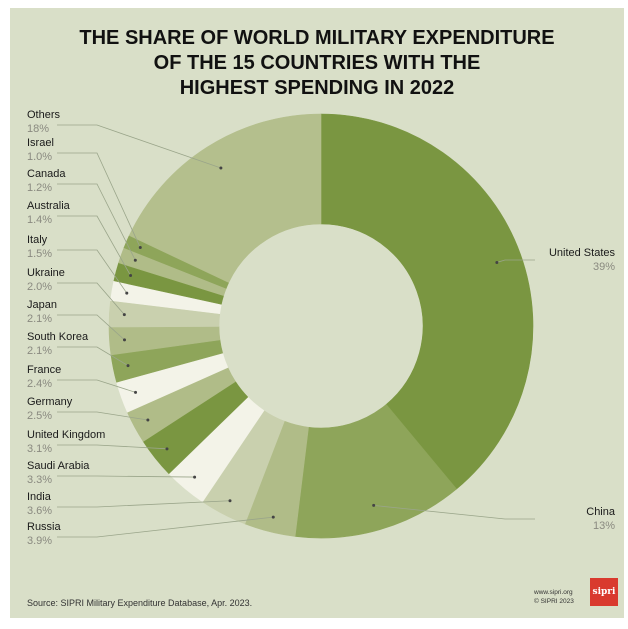  Describe the element at coordinates (44, 527) in the screenshot. I see `slice-label: Russia` at that location.